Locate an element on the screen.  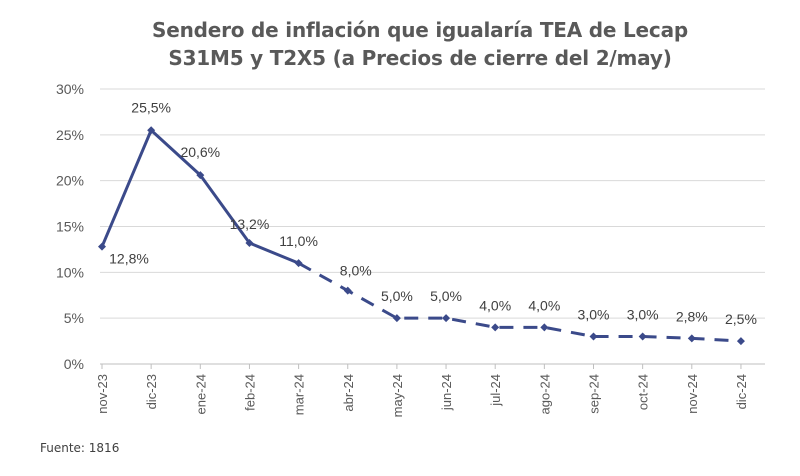
y-tick-label: 25% is located at coordinates (70, 135).